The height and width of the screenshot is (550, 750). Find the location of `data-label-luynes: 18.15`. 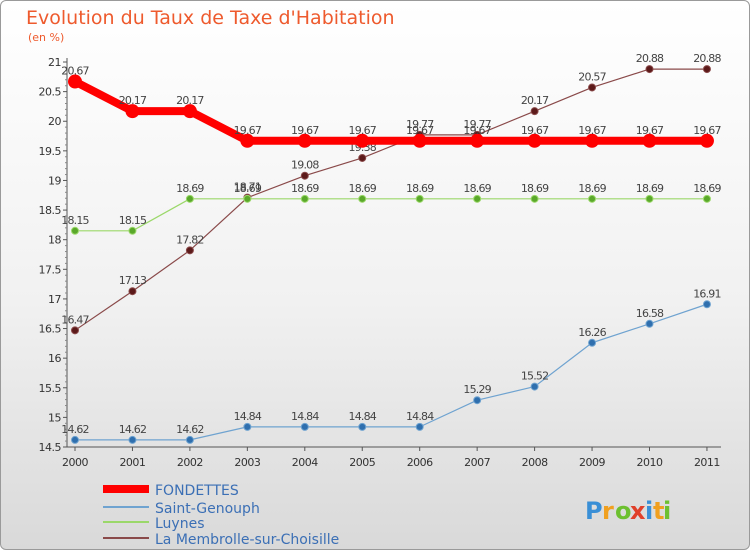

data-label-luynes: 18.15 is located at coordinates (75, 220).